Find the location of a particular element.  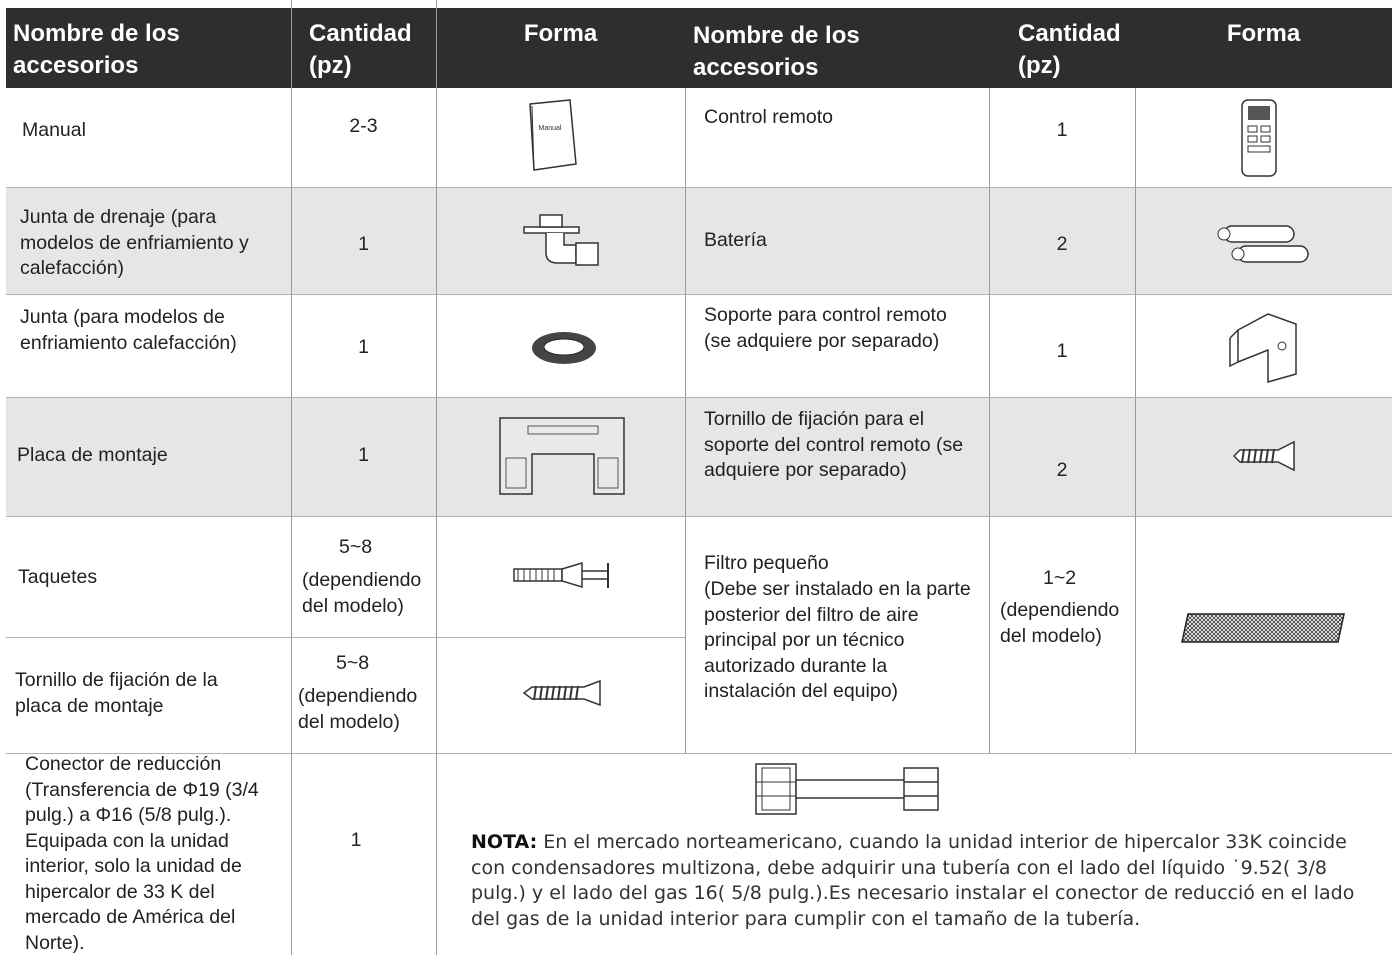

item-qty: 2-3 is located at coordinates (363, 126).